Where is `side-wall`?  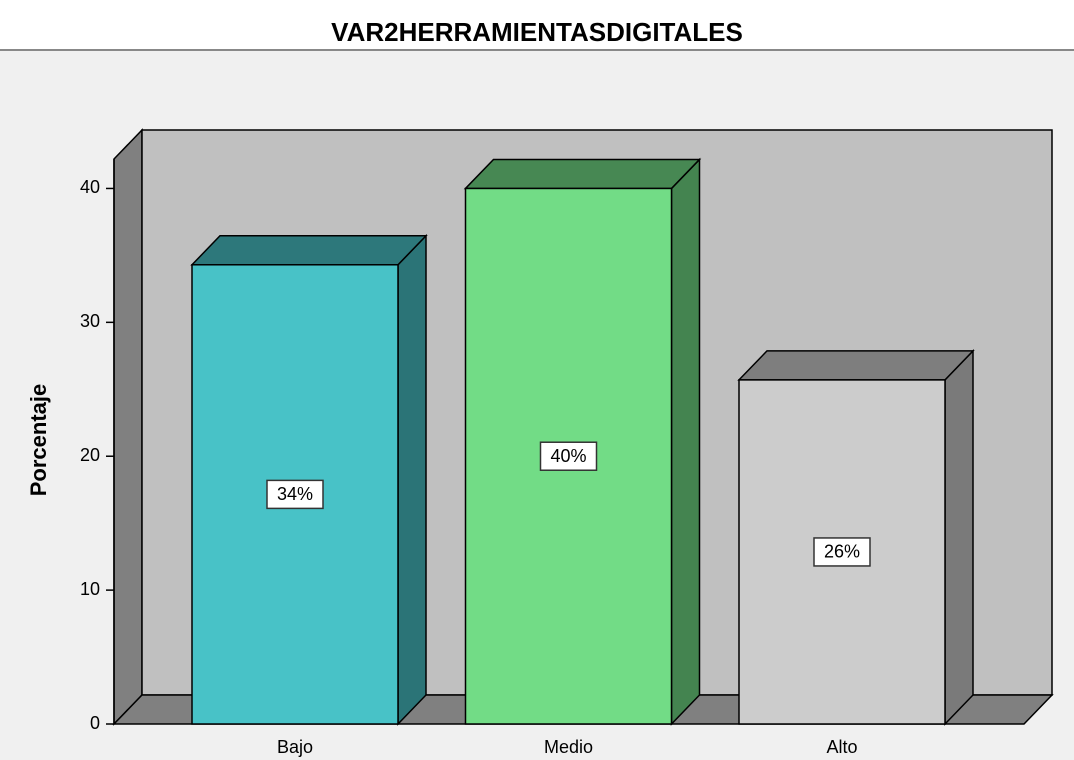
side-wall is located at coordinates (128, 427).